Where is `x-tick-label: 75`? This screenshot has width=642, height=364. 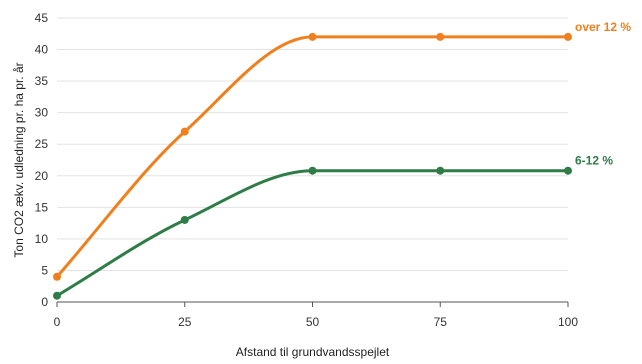 x-tick-label: 75 is located at coordinates (441, 322).